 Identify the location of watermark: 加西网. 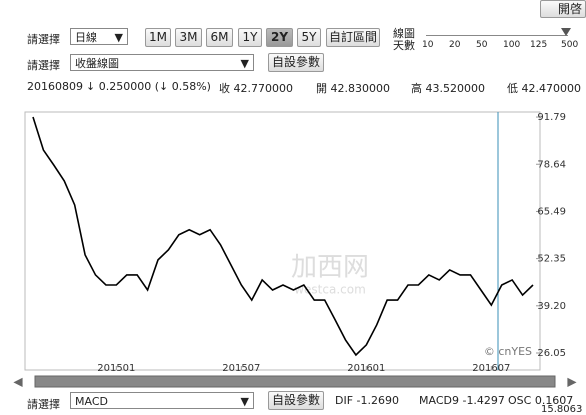
(330, 268).